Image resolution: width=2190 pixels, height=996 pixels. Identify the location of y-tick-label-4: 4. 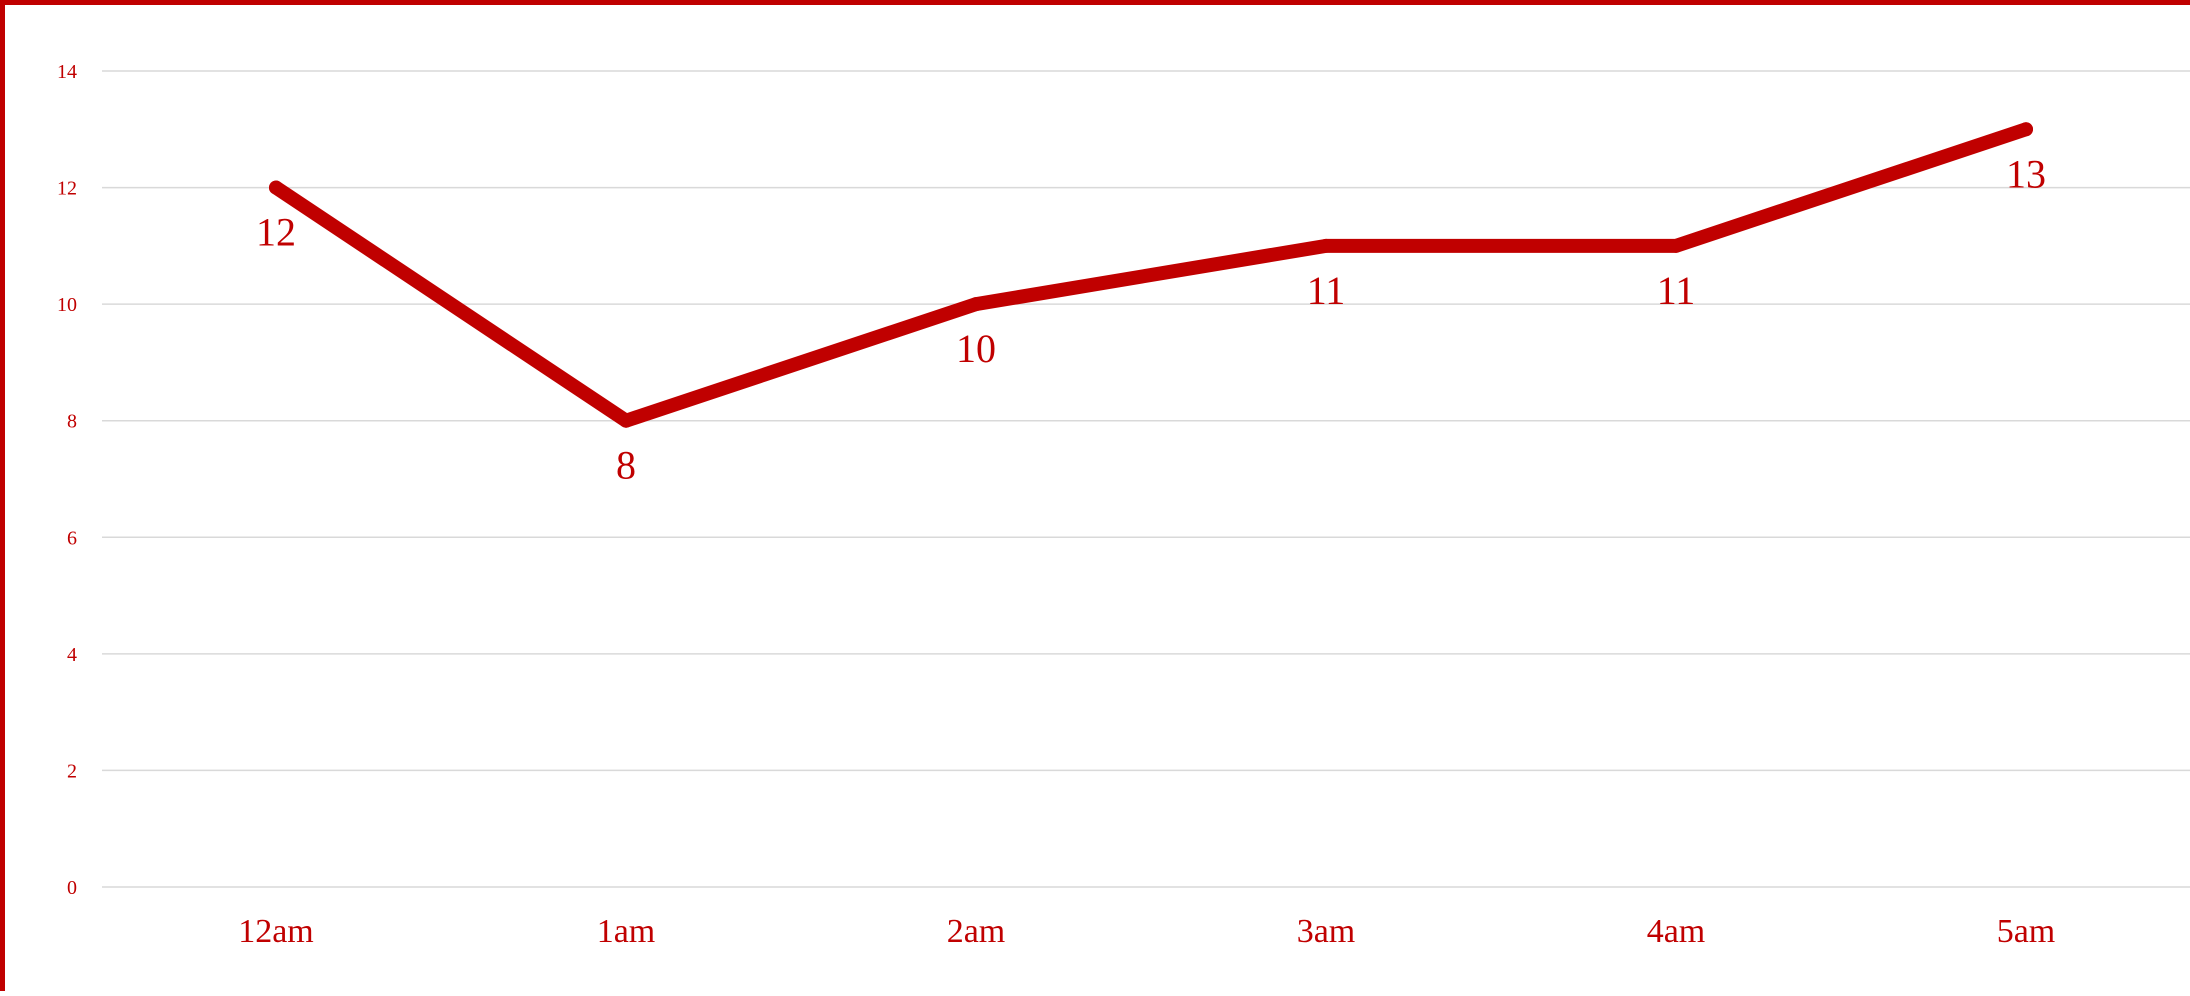
(72, 655).